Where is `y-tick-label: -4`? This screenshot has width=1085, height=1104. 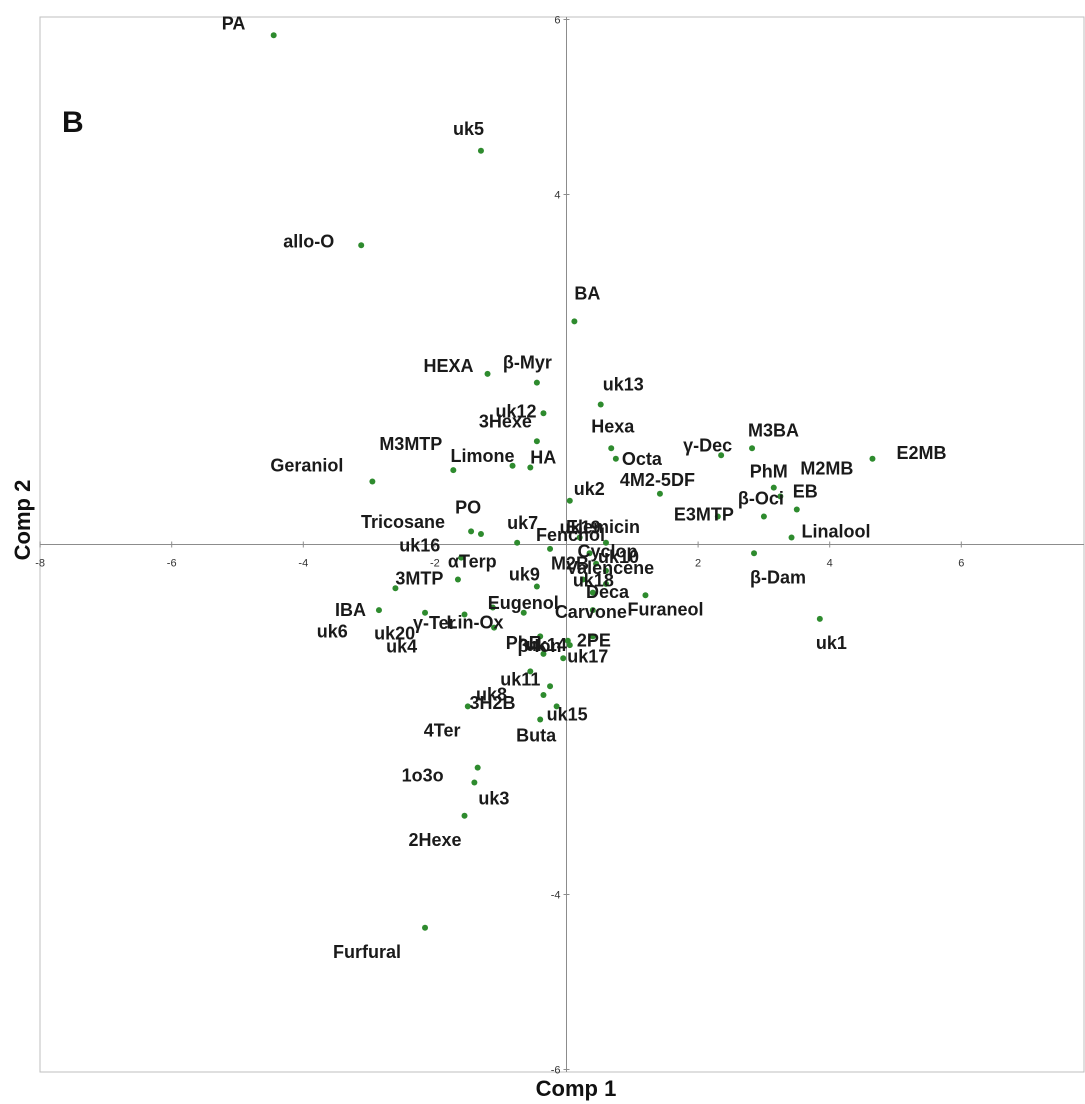
y-tick-label: -4 is located at coordinates (556, 896).